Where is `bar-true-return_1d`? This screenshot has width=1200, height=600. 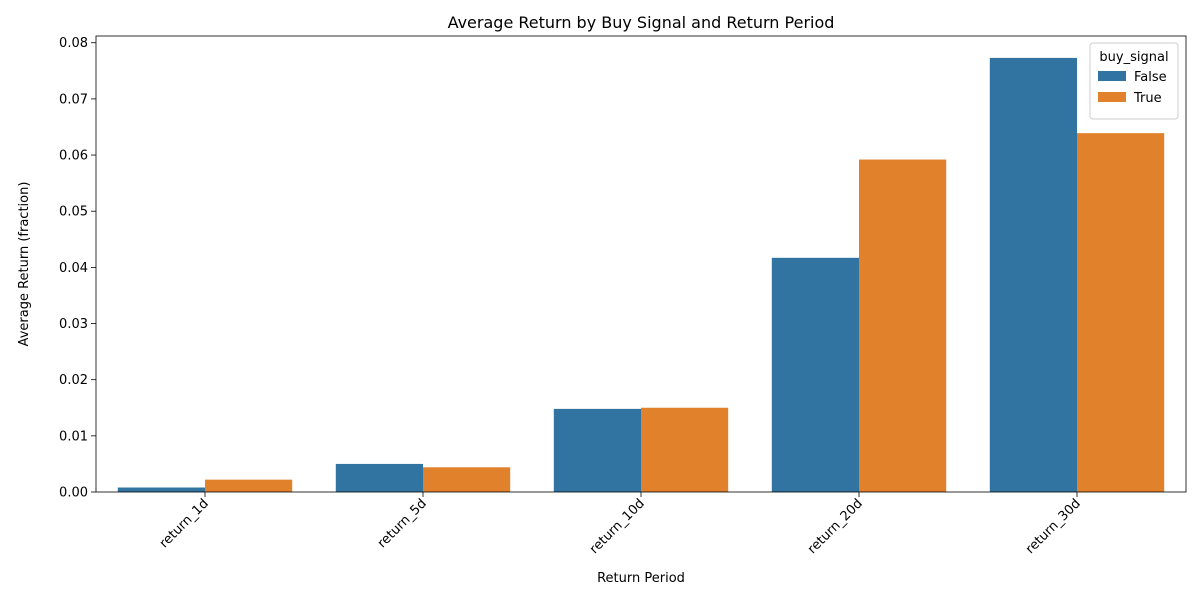
bar-true-return_1d is located at coordinates (249, 485).